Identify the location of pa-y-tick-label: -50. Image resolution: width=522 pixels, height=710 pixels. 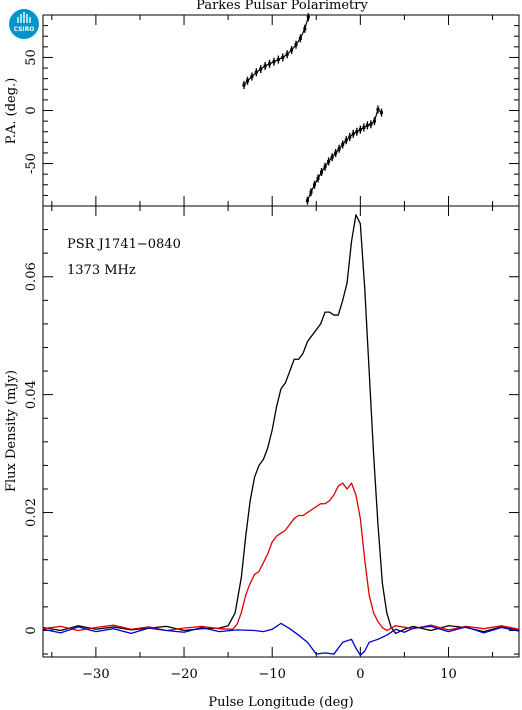
(31, 163).